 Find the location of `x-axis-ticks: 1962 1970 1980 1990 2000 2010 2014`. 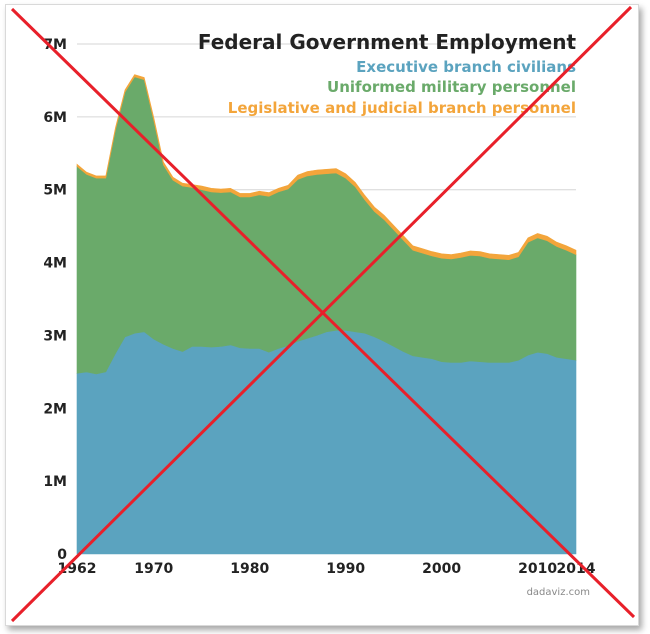

x-axis-ticks: 1962 1970 1980 1990 2000 2010 2014 is located at coordinates (327, 569).